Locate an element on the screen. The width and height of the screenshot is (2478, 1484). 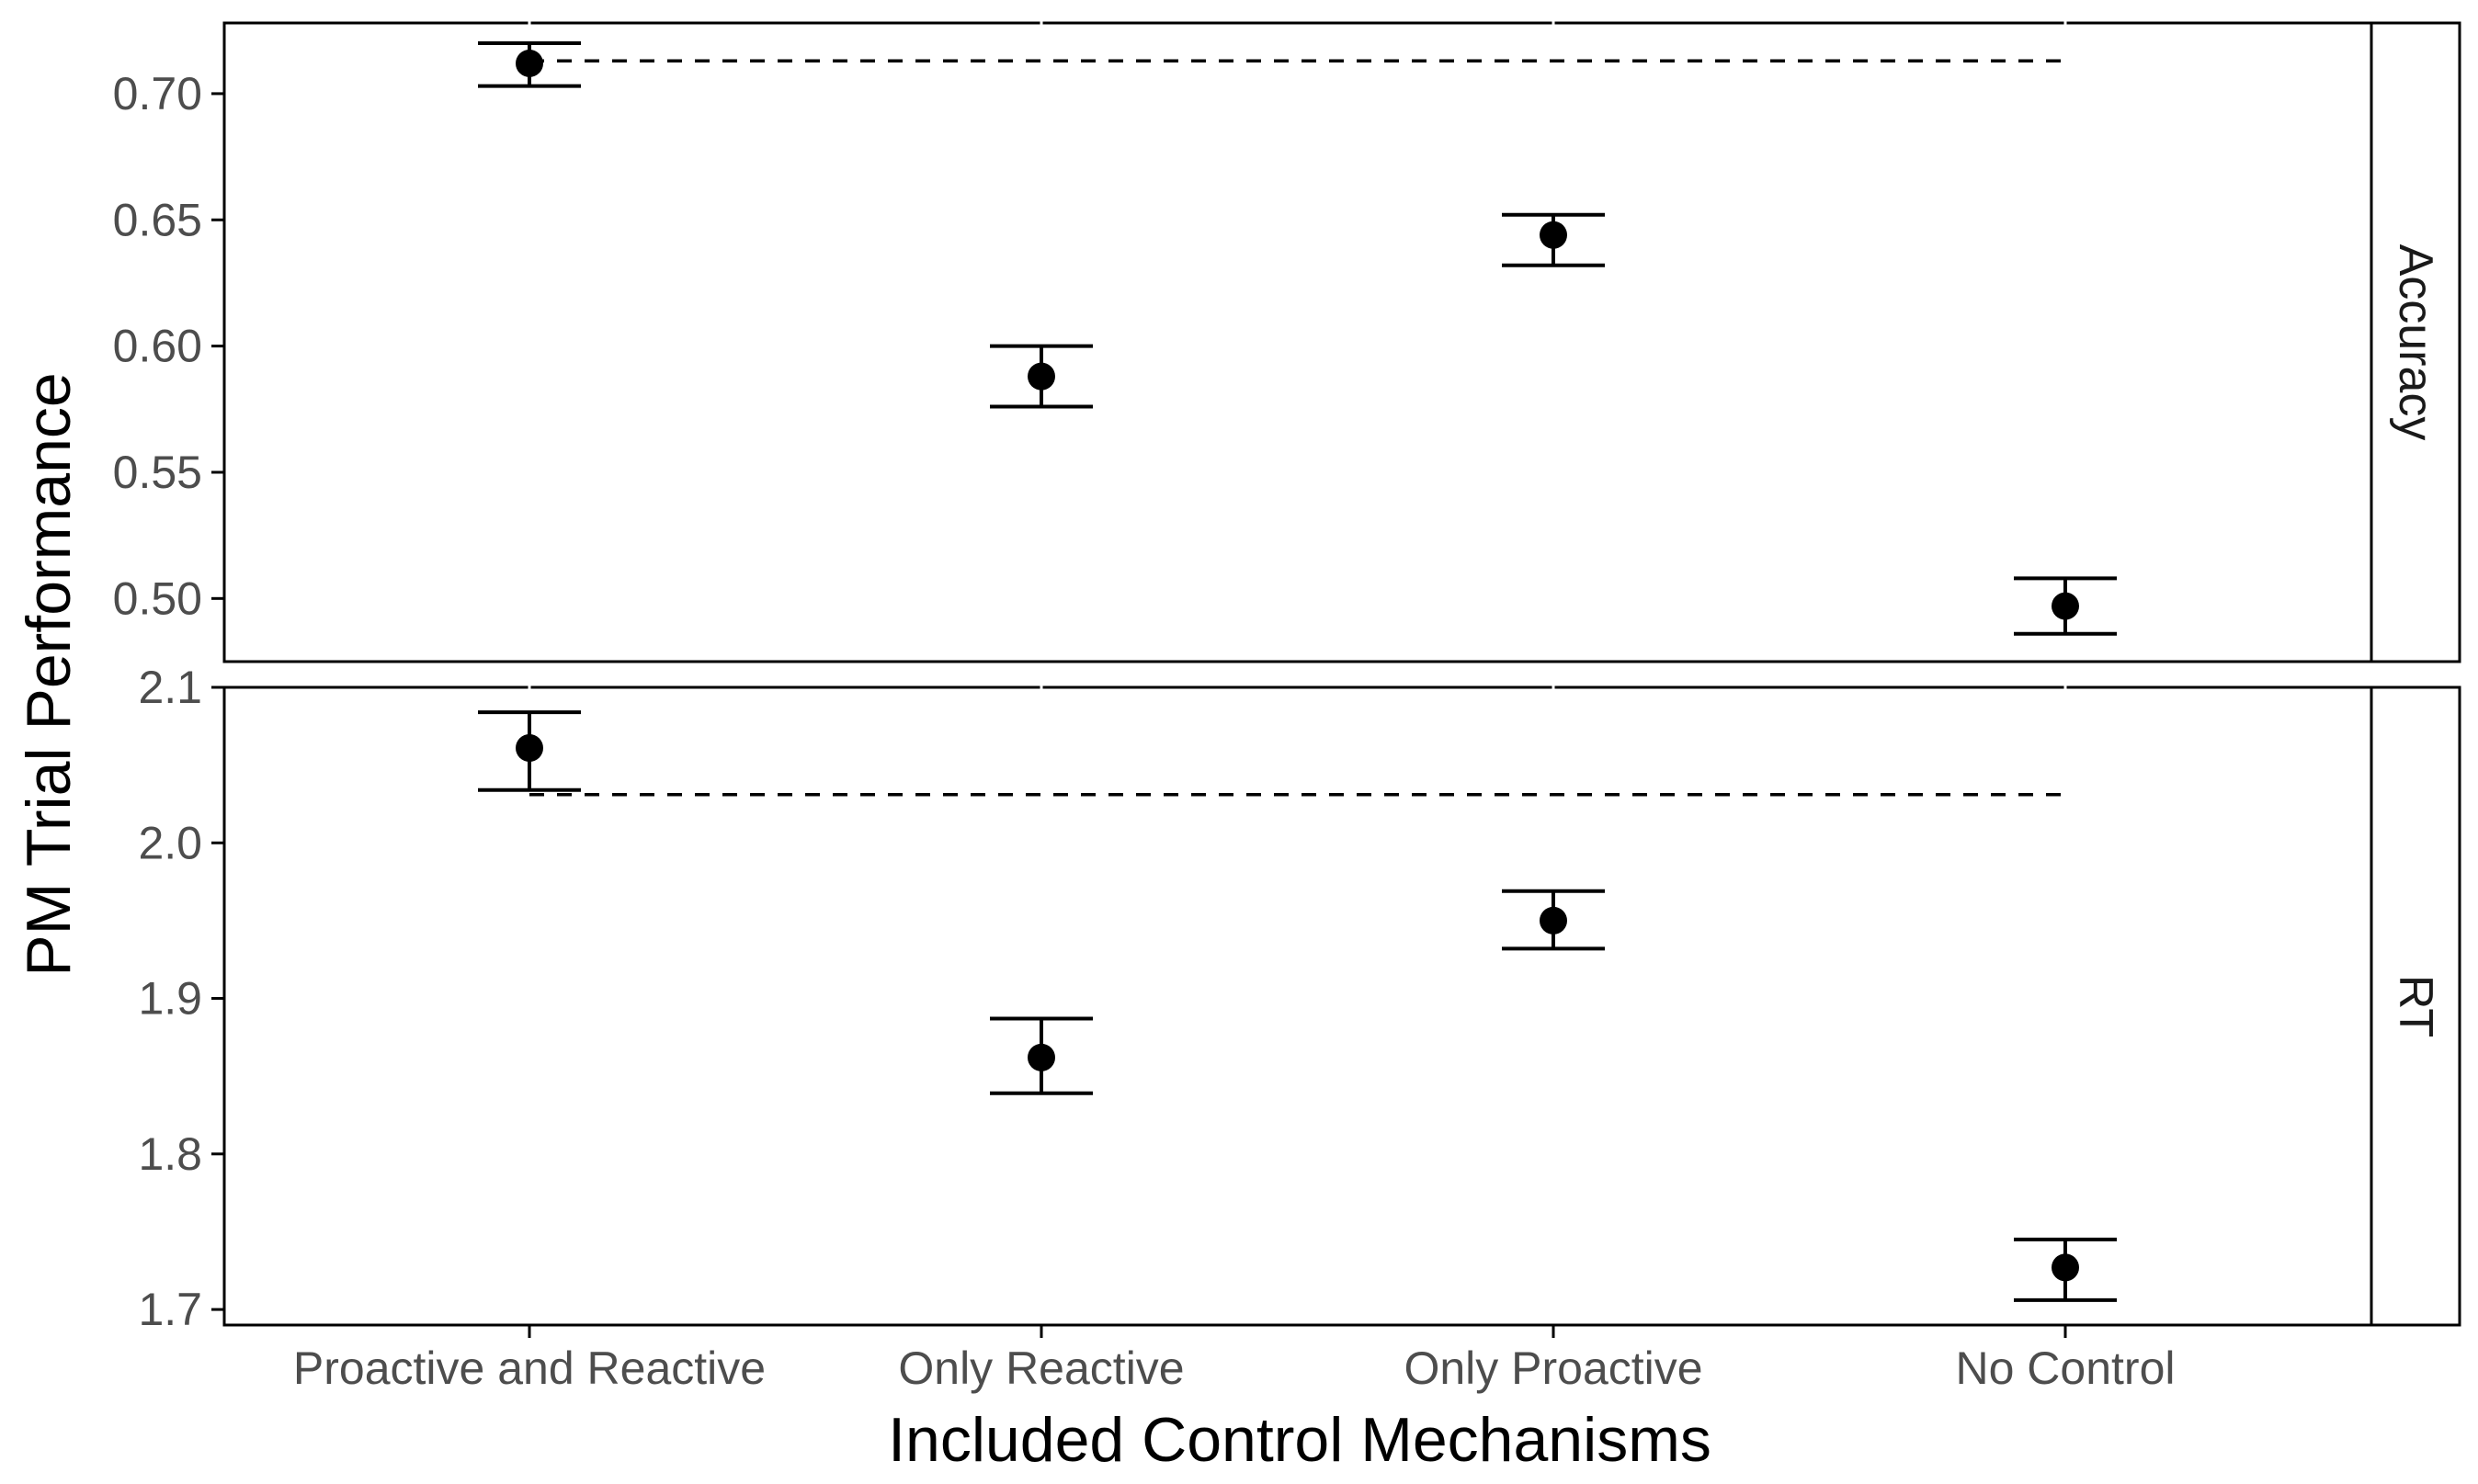
point-rt-proactive-and-reactive is located at coordinates (529, 748).